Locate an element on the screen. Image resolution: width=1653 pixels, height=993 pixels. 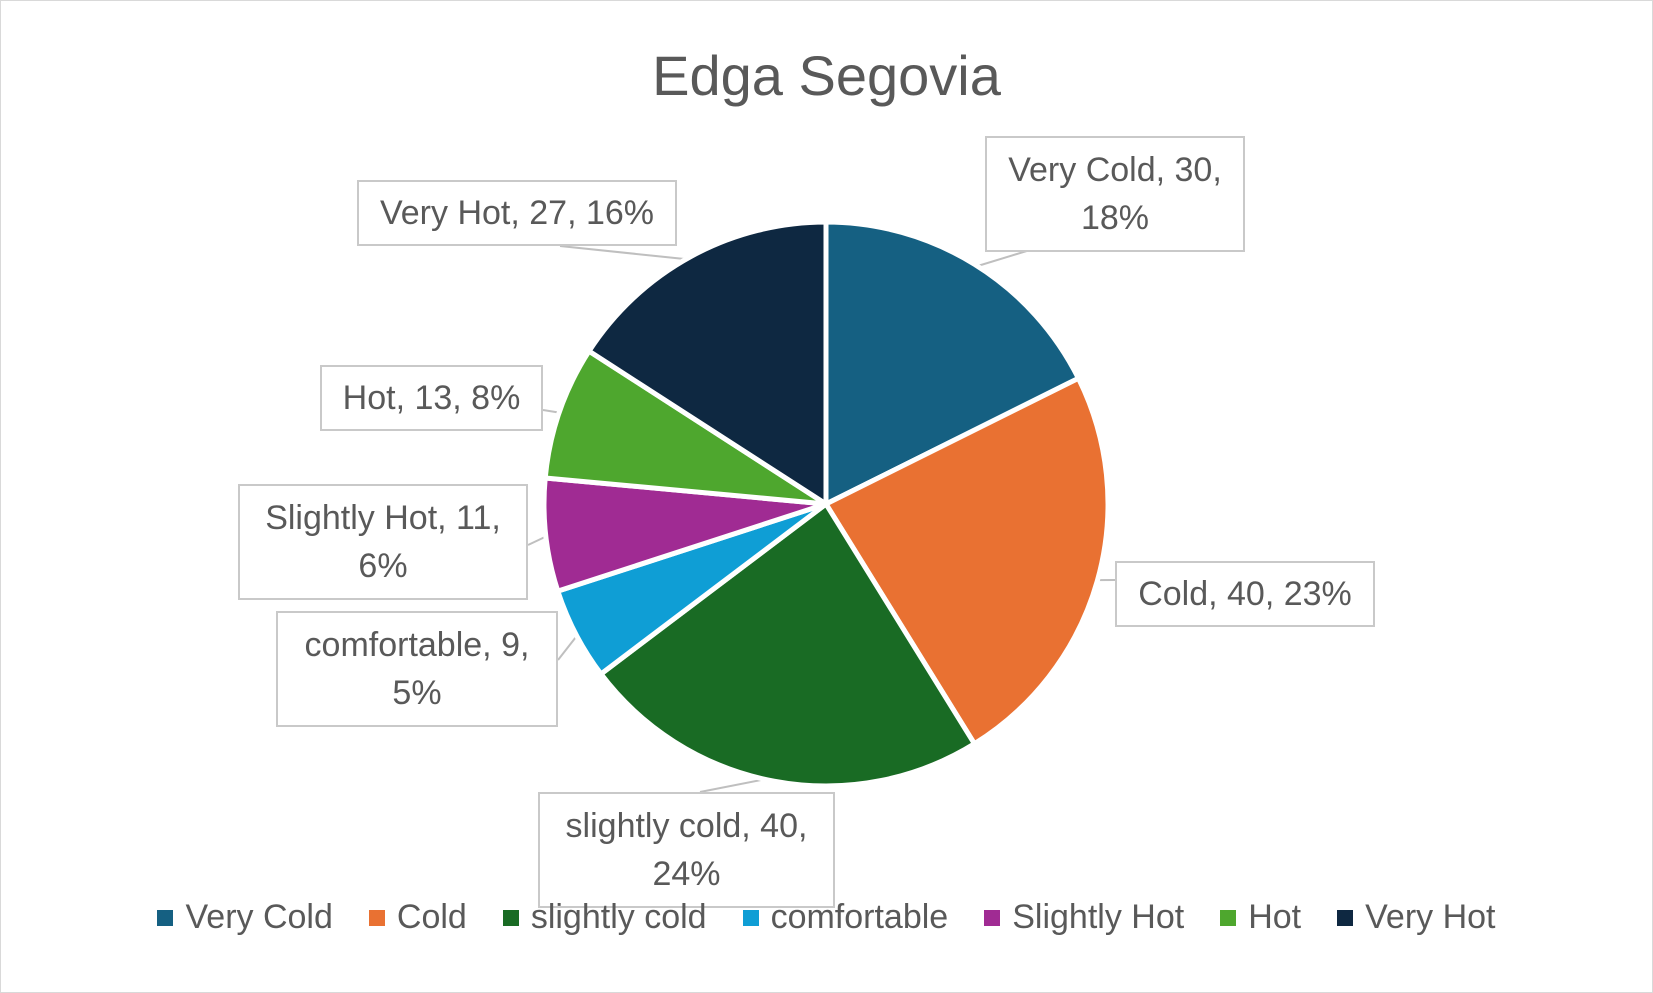
legend-label-very-hot: Very Hot is located at coordinates (1430, 917).